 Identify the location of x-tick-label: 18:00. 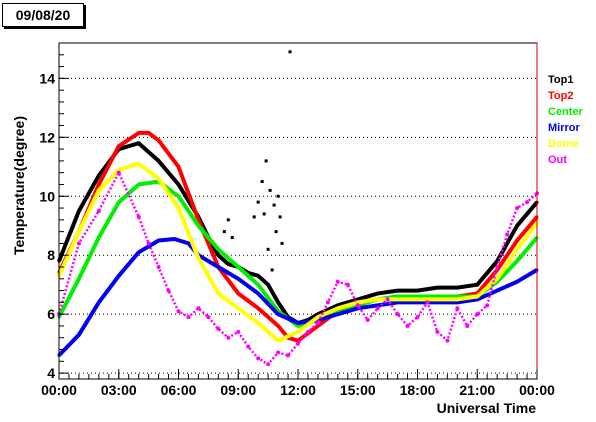
(418, 390).